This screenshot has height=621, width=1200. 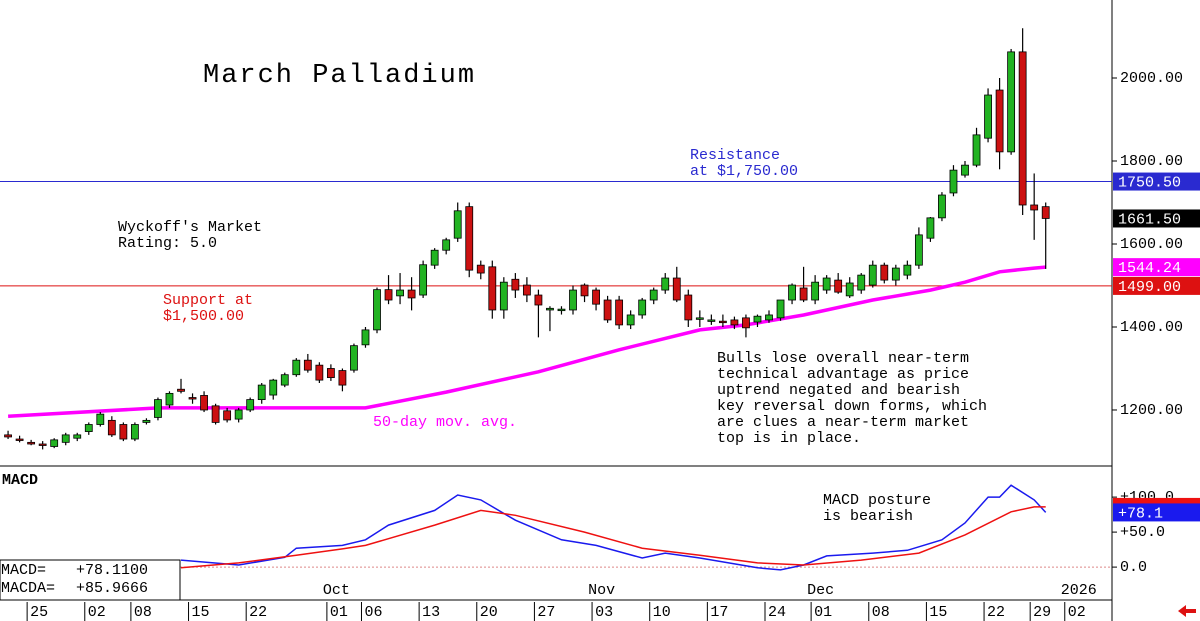 What do you see at coordinates (203, 316) in the screenshot?
I see `support-note: $1,500.00` at bounding box center [203, 316].